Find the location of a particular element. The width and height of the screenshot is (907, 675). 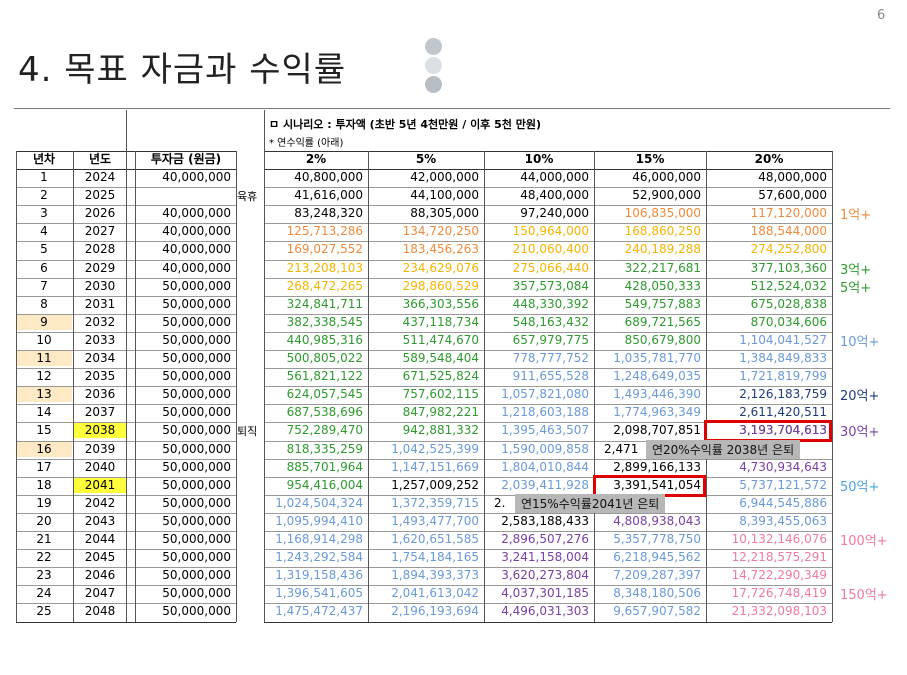

row-value-10pct: 1,395,463,507 is located at coordinates (545, 430).